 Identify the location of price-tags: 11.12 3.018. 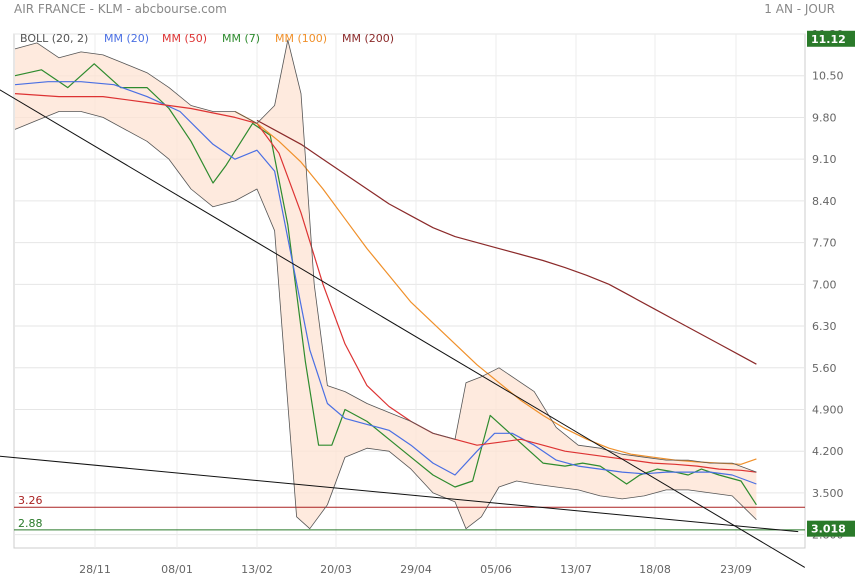
(831, 283).